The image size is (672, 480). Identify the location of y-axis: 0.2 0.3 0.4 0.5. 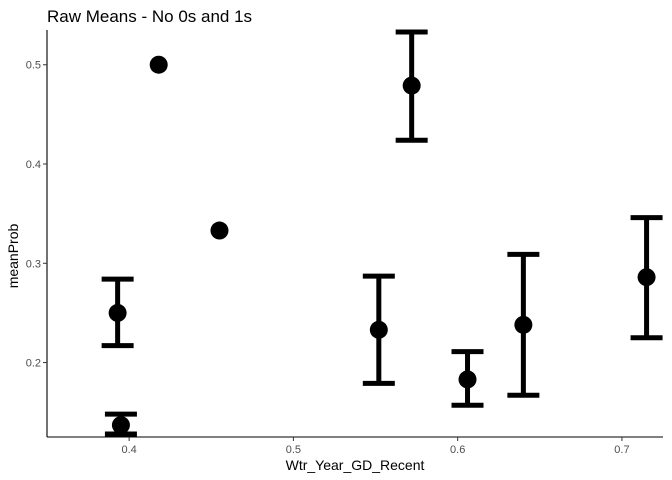
(37, 233).